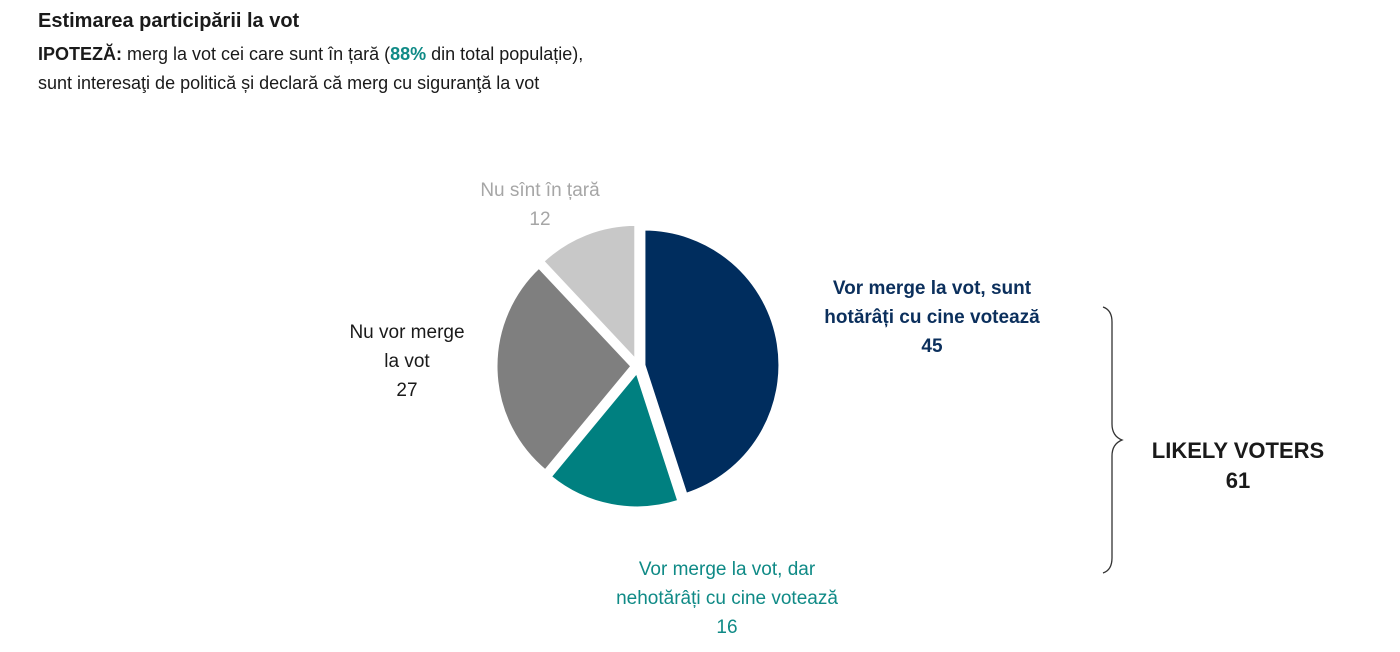 The width and height of the screenshot is (1400, 652). What do you see at coordinates (932, 346) in the screenshot?
I see `slice-value-1: 45` at bounding box center [932, 346].